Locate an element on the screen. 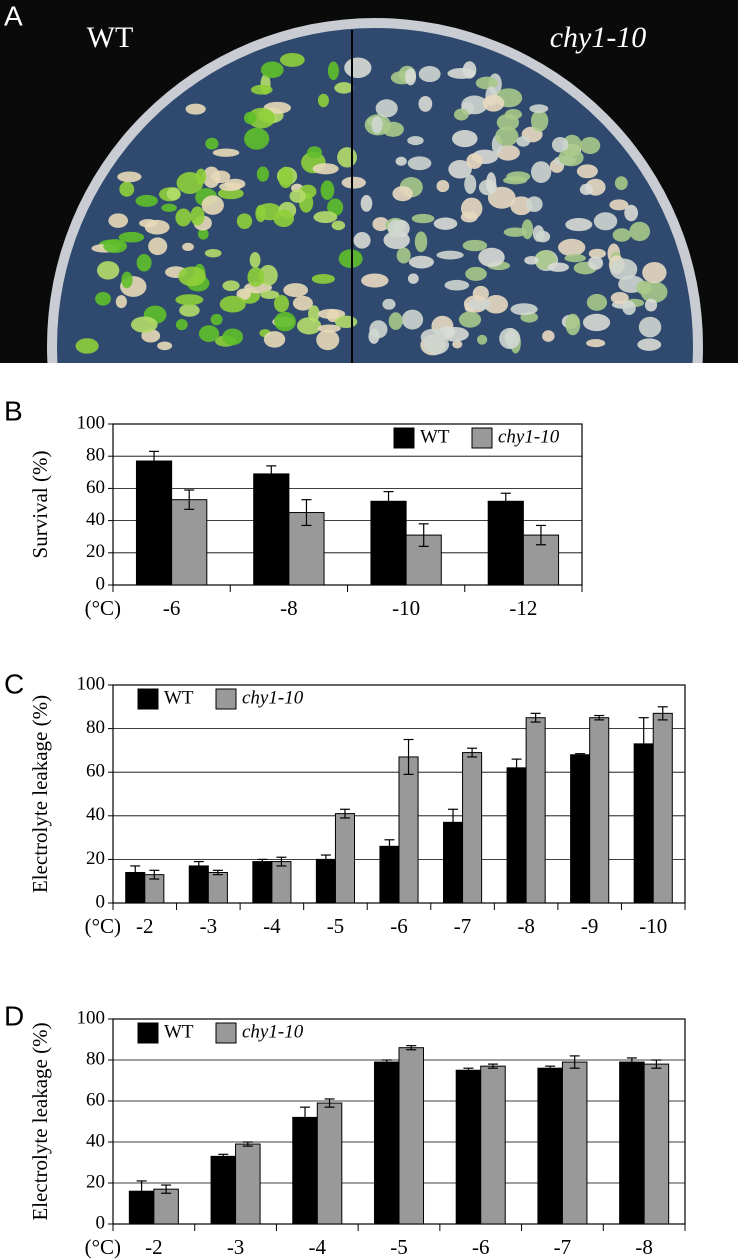  x-tick-label: -4 is located at coordinates (318, 1247).